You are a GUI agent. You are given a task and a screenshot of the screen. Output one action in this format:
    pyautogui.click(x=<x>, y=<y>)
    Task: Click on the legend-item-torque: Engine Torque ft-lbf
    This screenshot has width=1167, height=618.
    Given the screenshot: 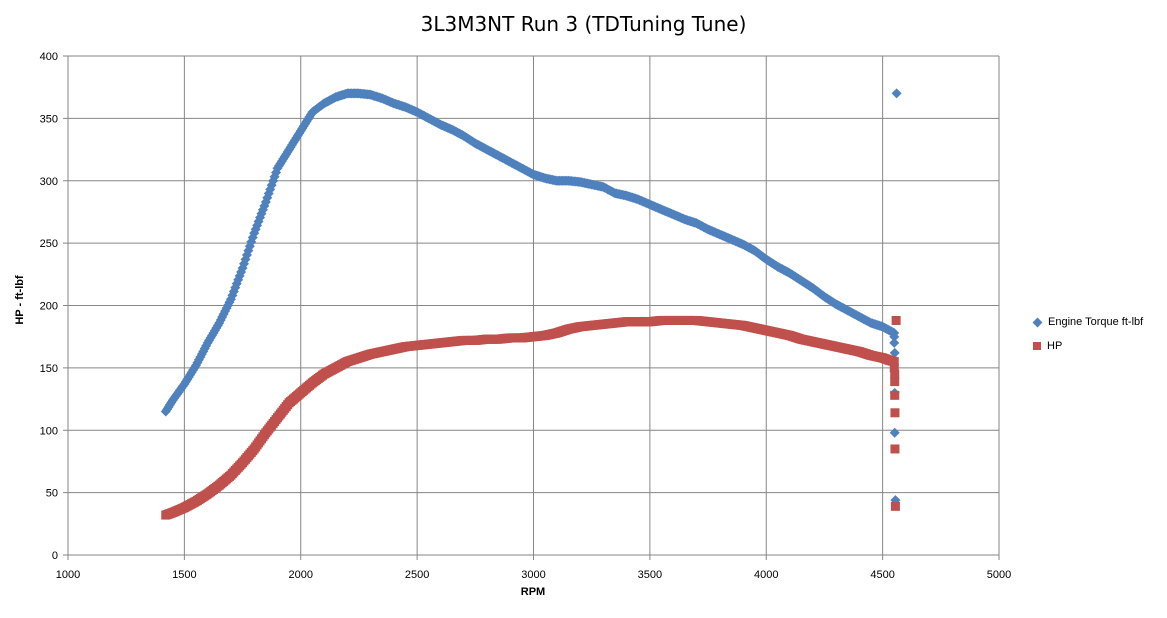 What is the action you would take?
    pyautogui.click(x=1099, y=322)
    